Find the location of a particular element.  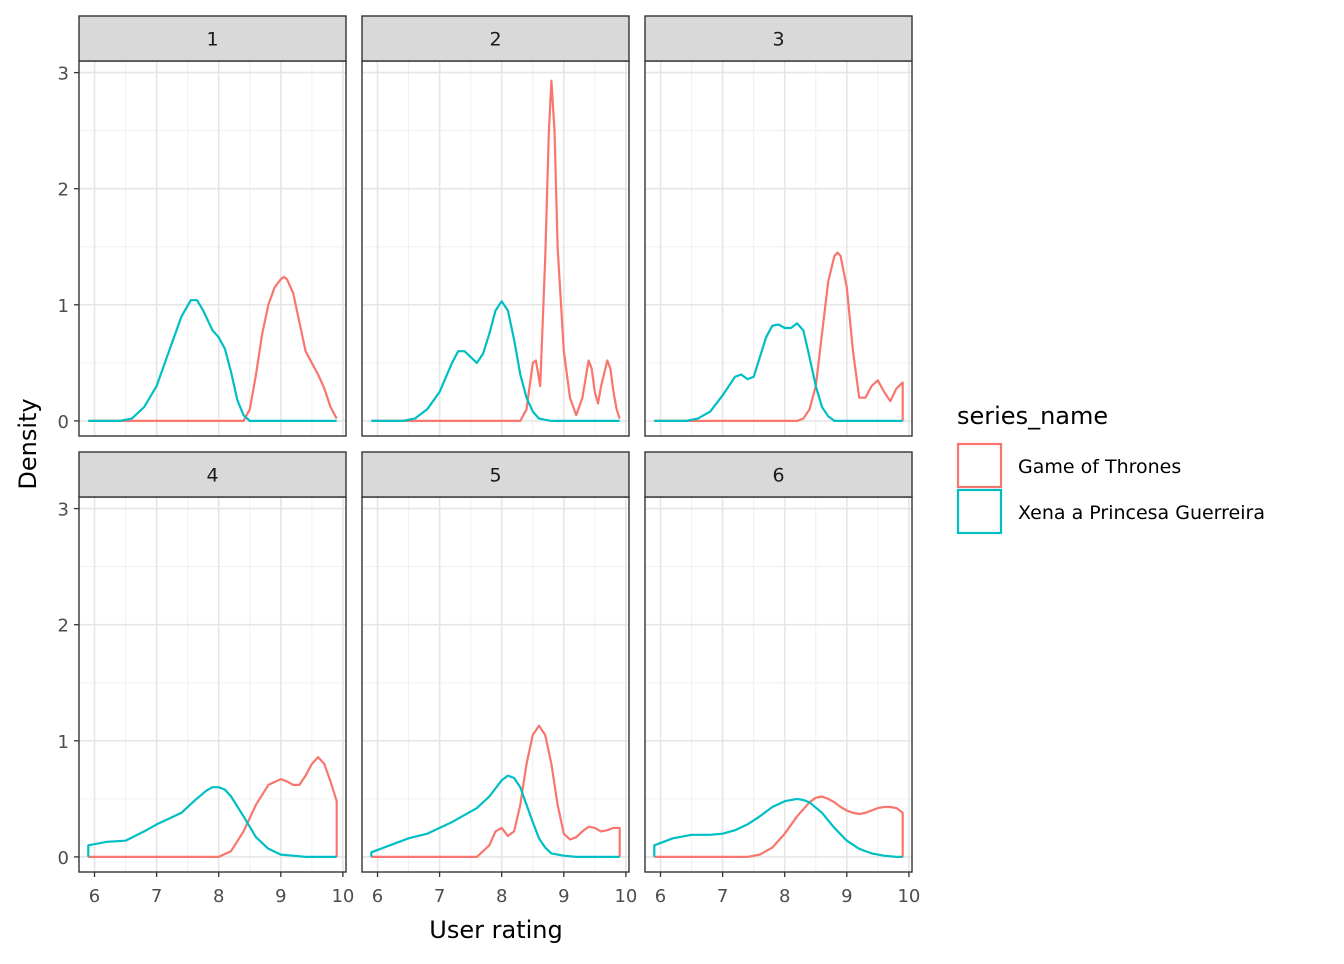

facet-strip-label: 6 is located at coordinates (778, 476).